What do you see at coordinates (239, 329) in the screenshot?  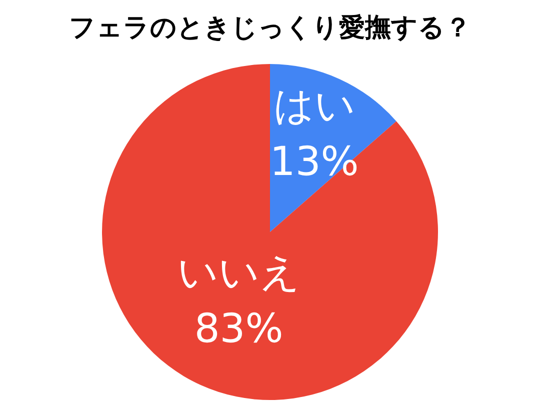 I see `data-label: 83%` at bounding box center [239, 329].